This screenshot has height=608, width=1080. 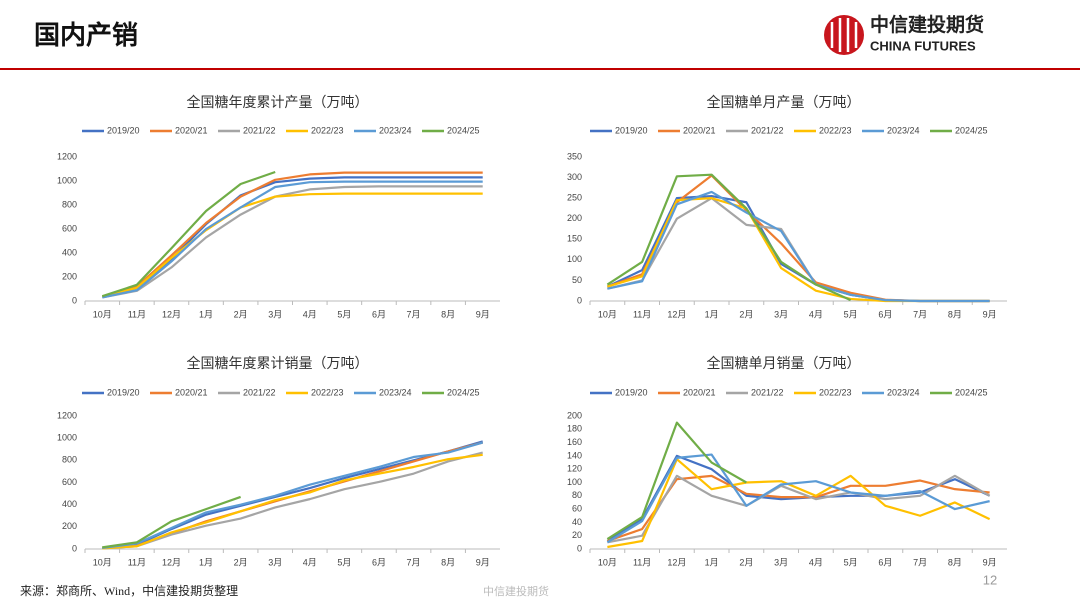 I want to click on y-tick-label: 200, so click(x=574, y=218).